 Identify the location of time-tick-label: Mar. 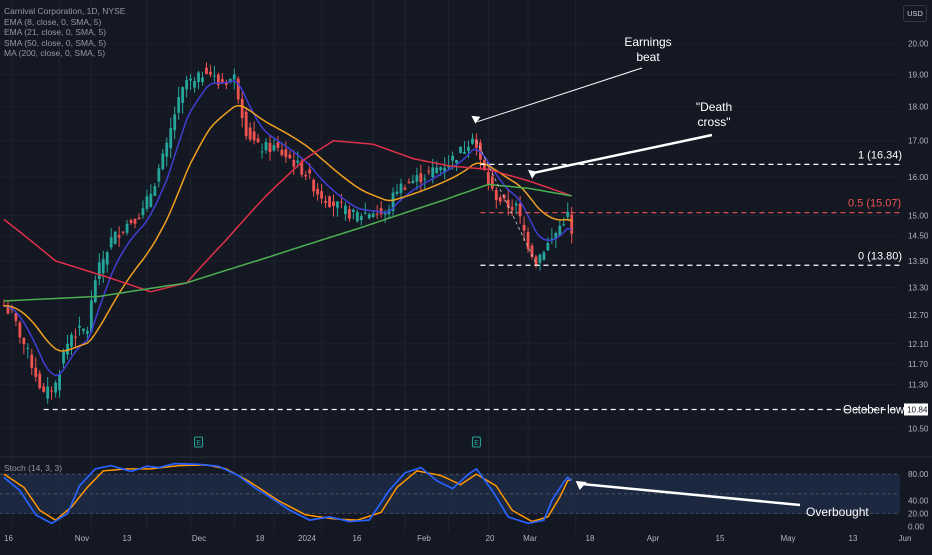
(530, 538).